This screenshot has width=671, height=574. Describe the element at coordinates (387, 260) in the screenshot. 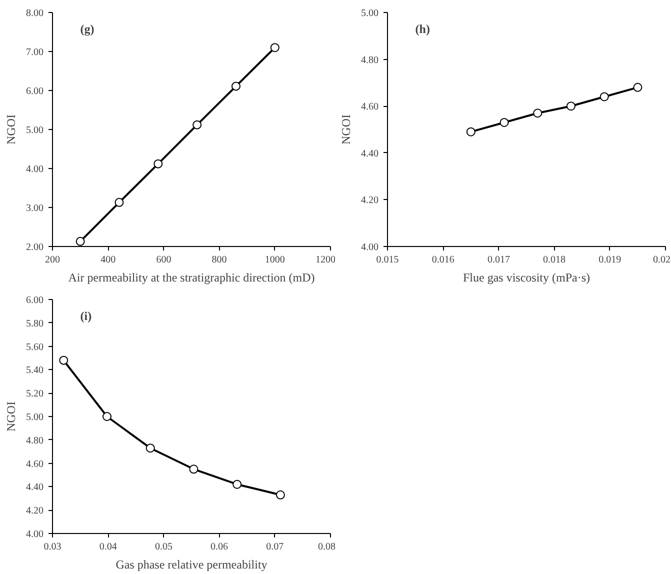

I see `x-tick-label: 0.015` at that location.